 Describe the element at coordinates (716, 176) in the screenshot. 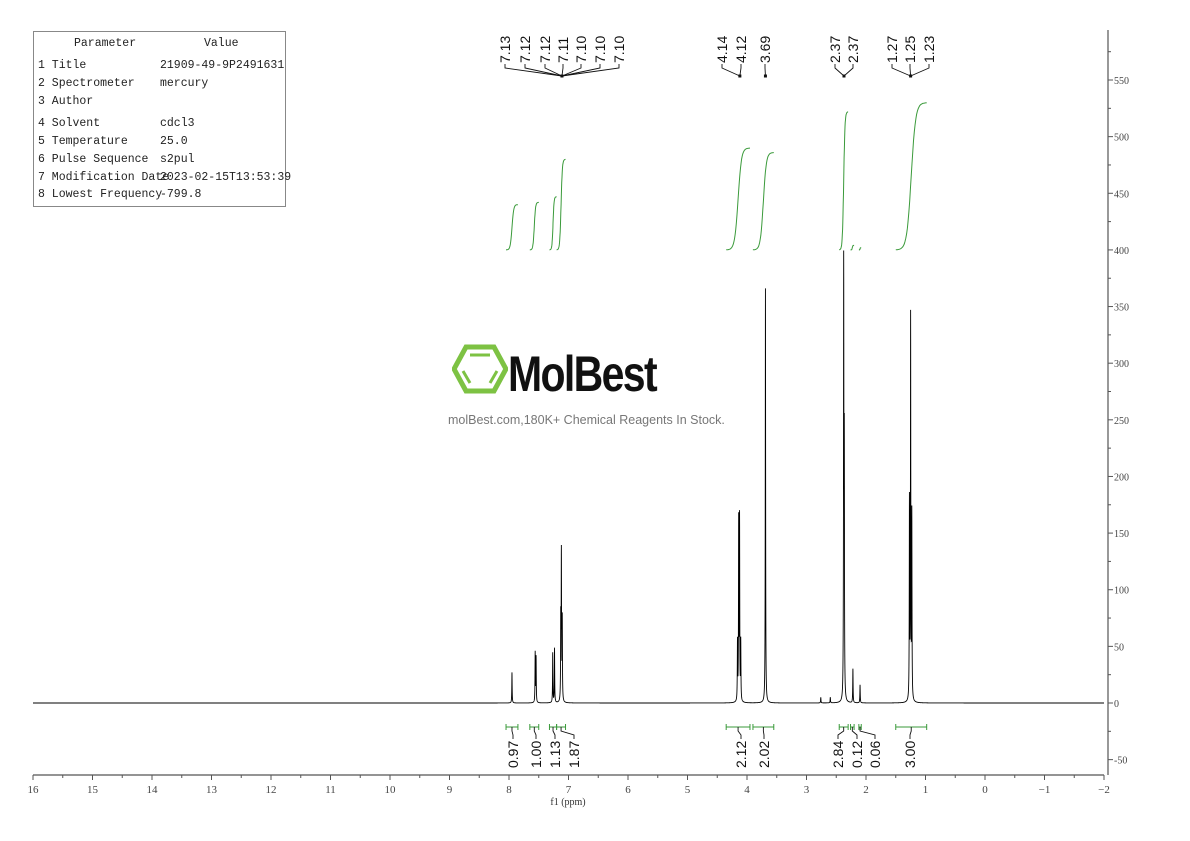

I see `integral-curves` at that location.